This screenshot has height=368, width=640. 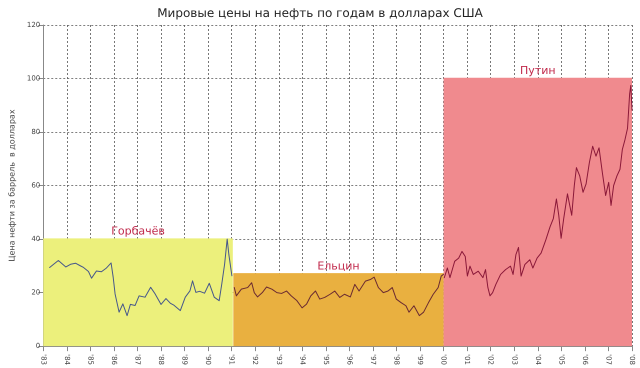 I want to click on annotation: Путин, so click(x=538, y=71).